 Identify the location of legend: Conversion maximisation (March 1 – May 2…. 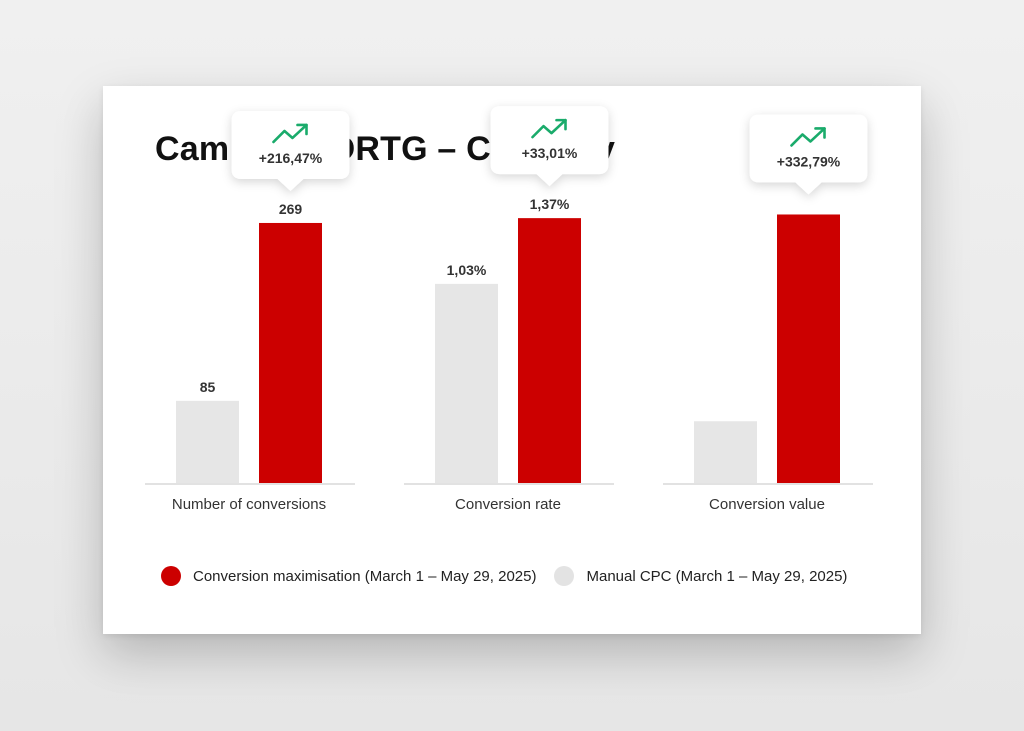
(513, 576).